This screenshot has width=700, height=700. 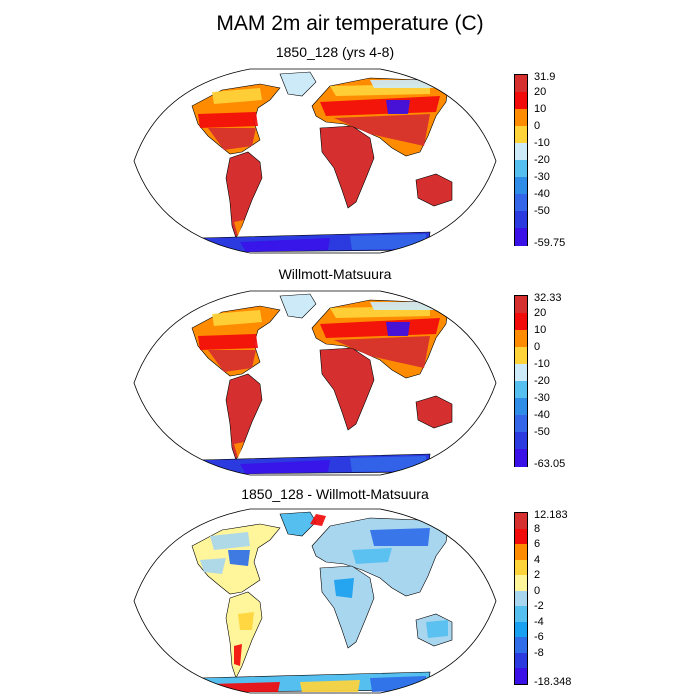 I want to click on colorbar-tick-label: -6, so click(x=539, y=637).